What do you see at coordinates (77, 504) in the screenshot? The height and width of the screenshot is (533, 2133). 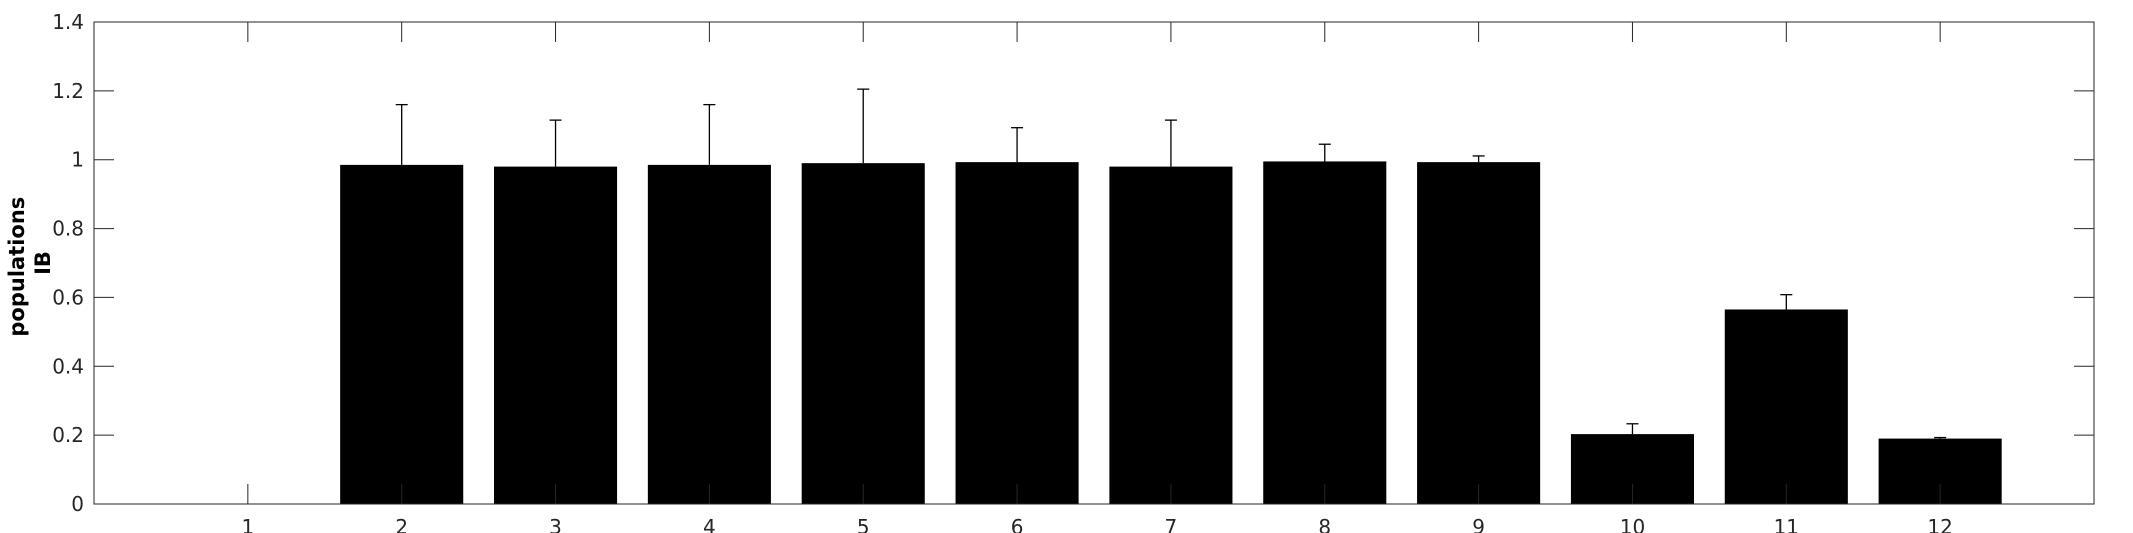 I see `y-tick-label-0: 0` at bounding box center [77, 504].